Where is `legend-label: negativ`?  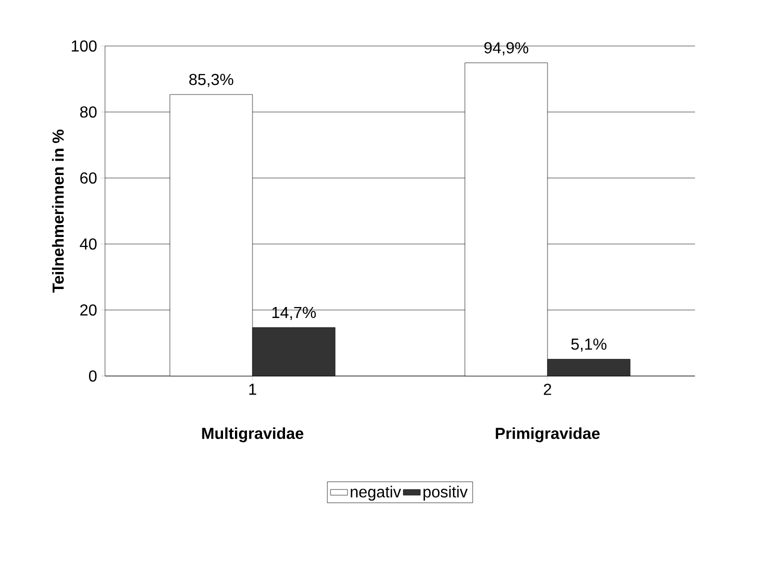
legend-label: negativ is located at coordinates (376, 493).